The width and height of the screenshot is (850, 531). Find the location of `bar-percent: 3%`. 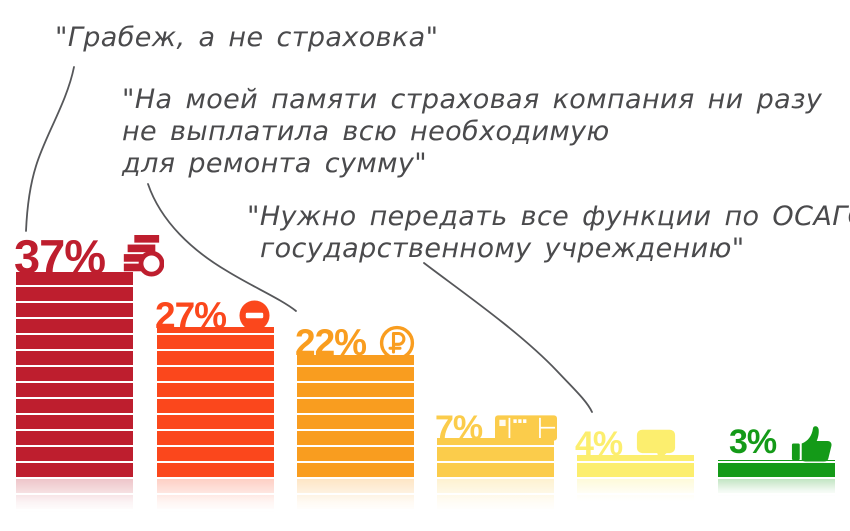

bar-percent: 3% is located at coordinates (753, 441).